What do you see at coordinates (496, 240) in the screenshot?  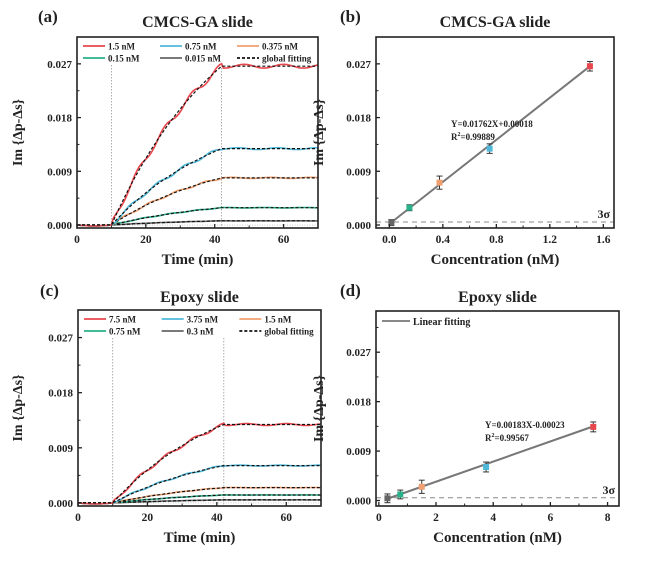 I see `x-tick-label: 0.8` at bounding box center [496, 240].